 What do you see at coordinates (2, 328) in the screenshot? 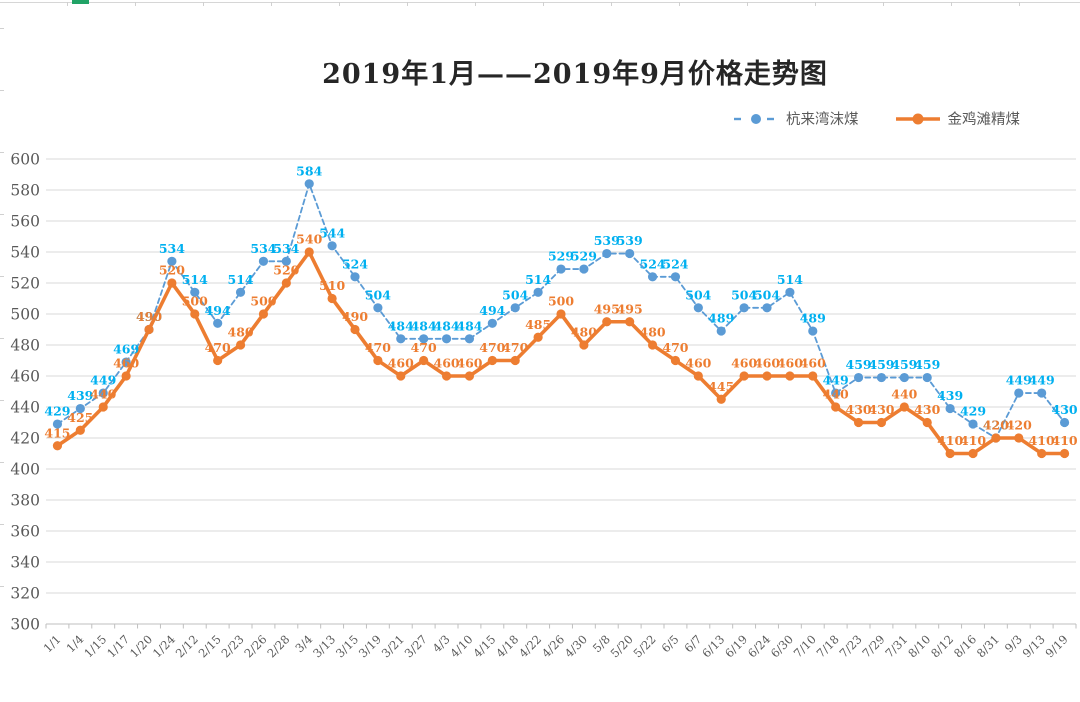
I see `spreadsheet-row-ticks` at bounding box center [2, 328].